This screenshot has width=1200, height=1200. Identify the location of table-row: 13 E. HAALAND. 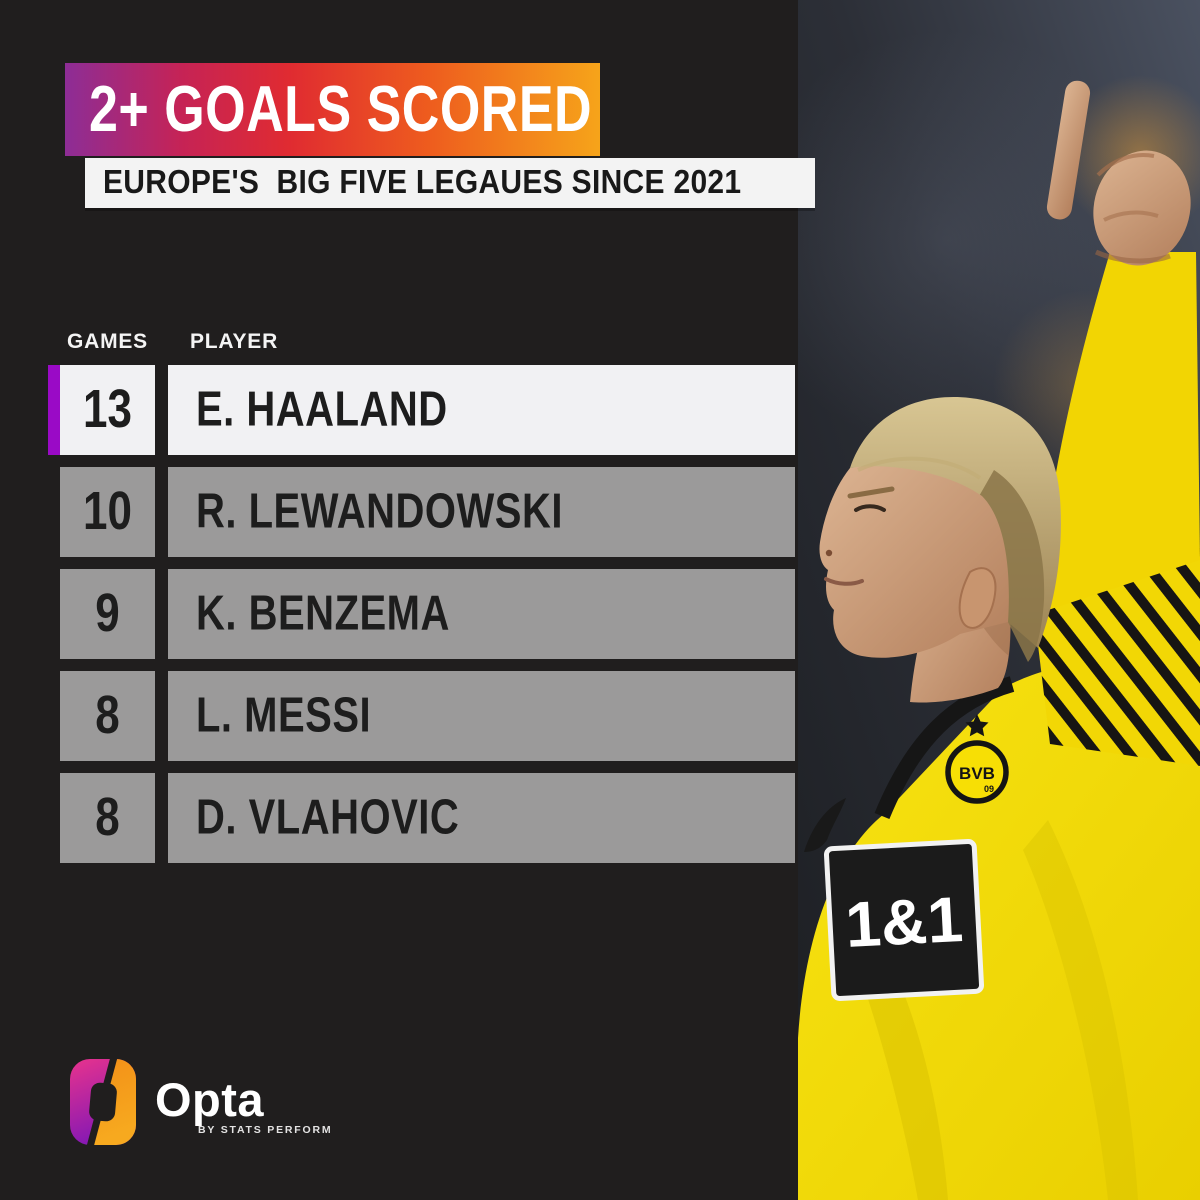
(421, 410).